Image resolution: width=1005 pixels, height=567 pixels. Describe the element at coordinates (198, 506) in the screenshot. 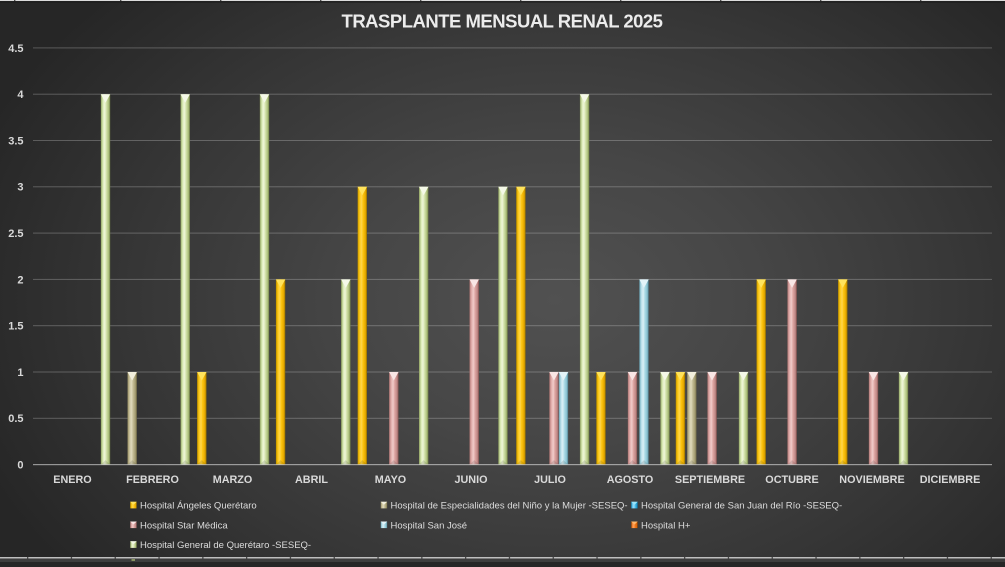

I see `svg-text: Hospital Ángeles Querétaro` at that location.